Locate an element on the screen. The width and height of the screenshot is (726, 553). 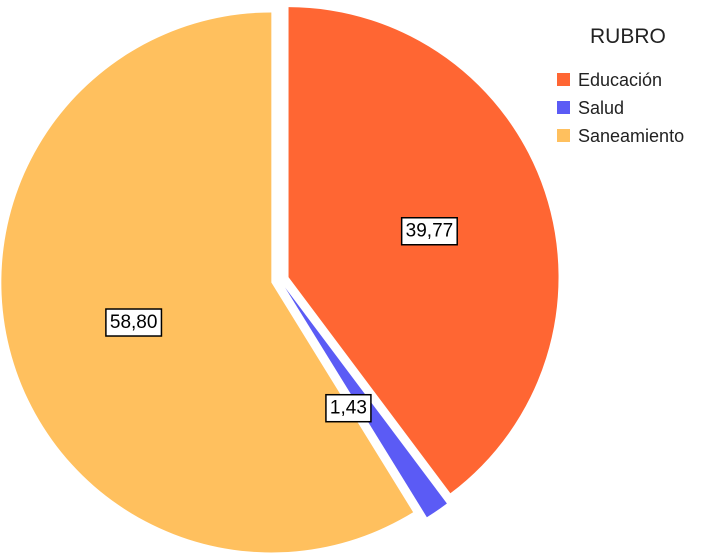
data-label: 1,43 is located at coordinates (348, 408).